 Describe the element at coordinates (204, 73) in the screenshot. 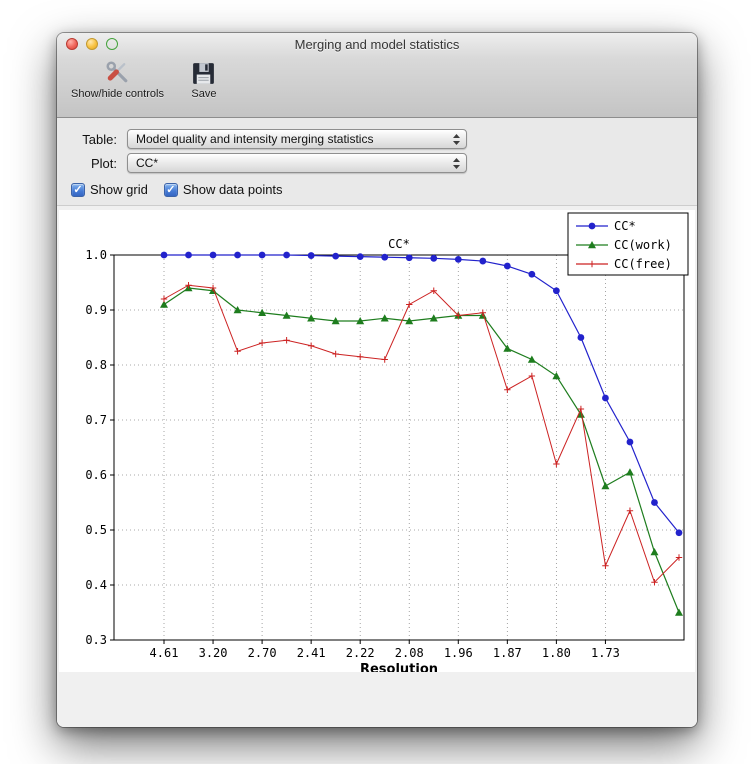

I see `save-icon` at that location.